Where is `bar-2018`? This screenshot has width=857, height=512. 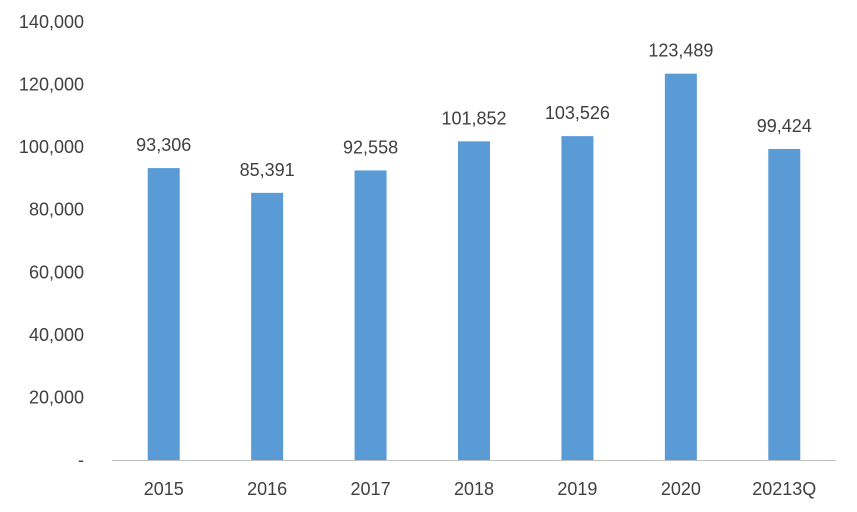
bar-2018 is located at coordinates (474, 300).